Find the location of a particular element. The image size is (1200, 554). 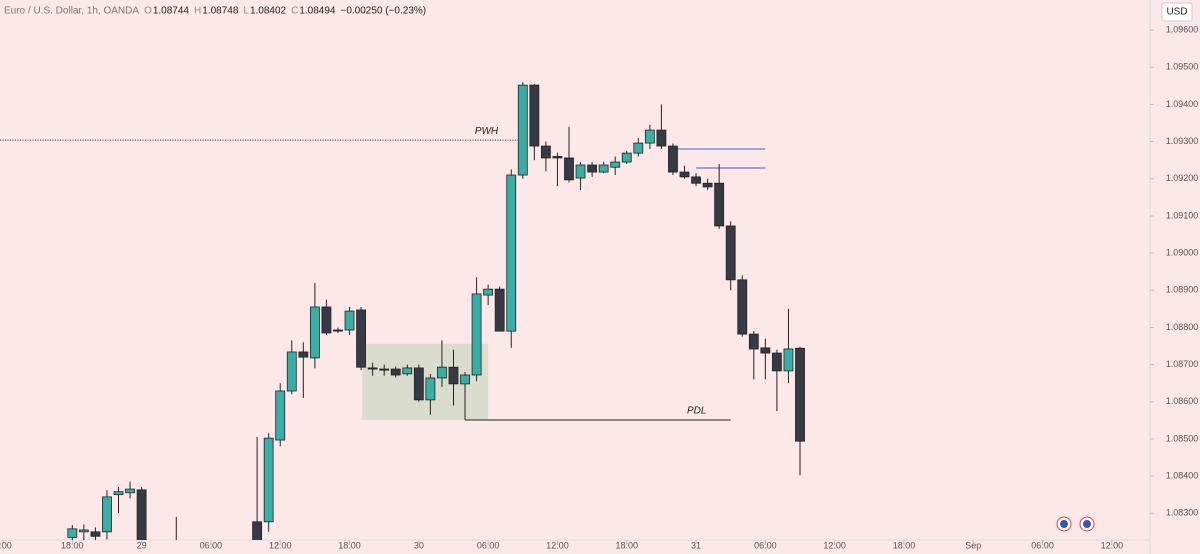

change: −0.00250 (−0.23%) is located at coordinates (384, 11).